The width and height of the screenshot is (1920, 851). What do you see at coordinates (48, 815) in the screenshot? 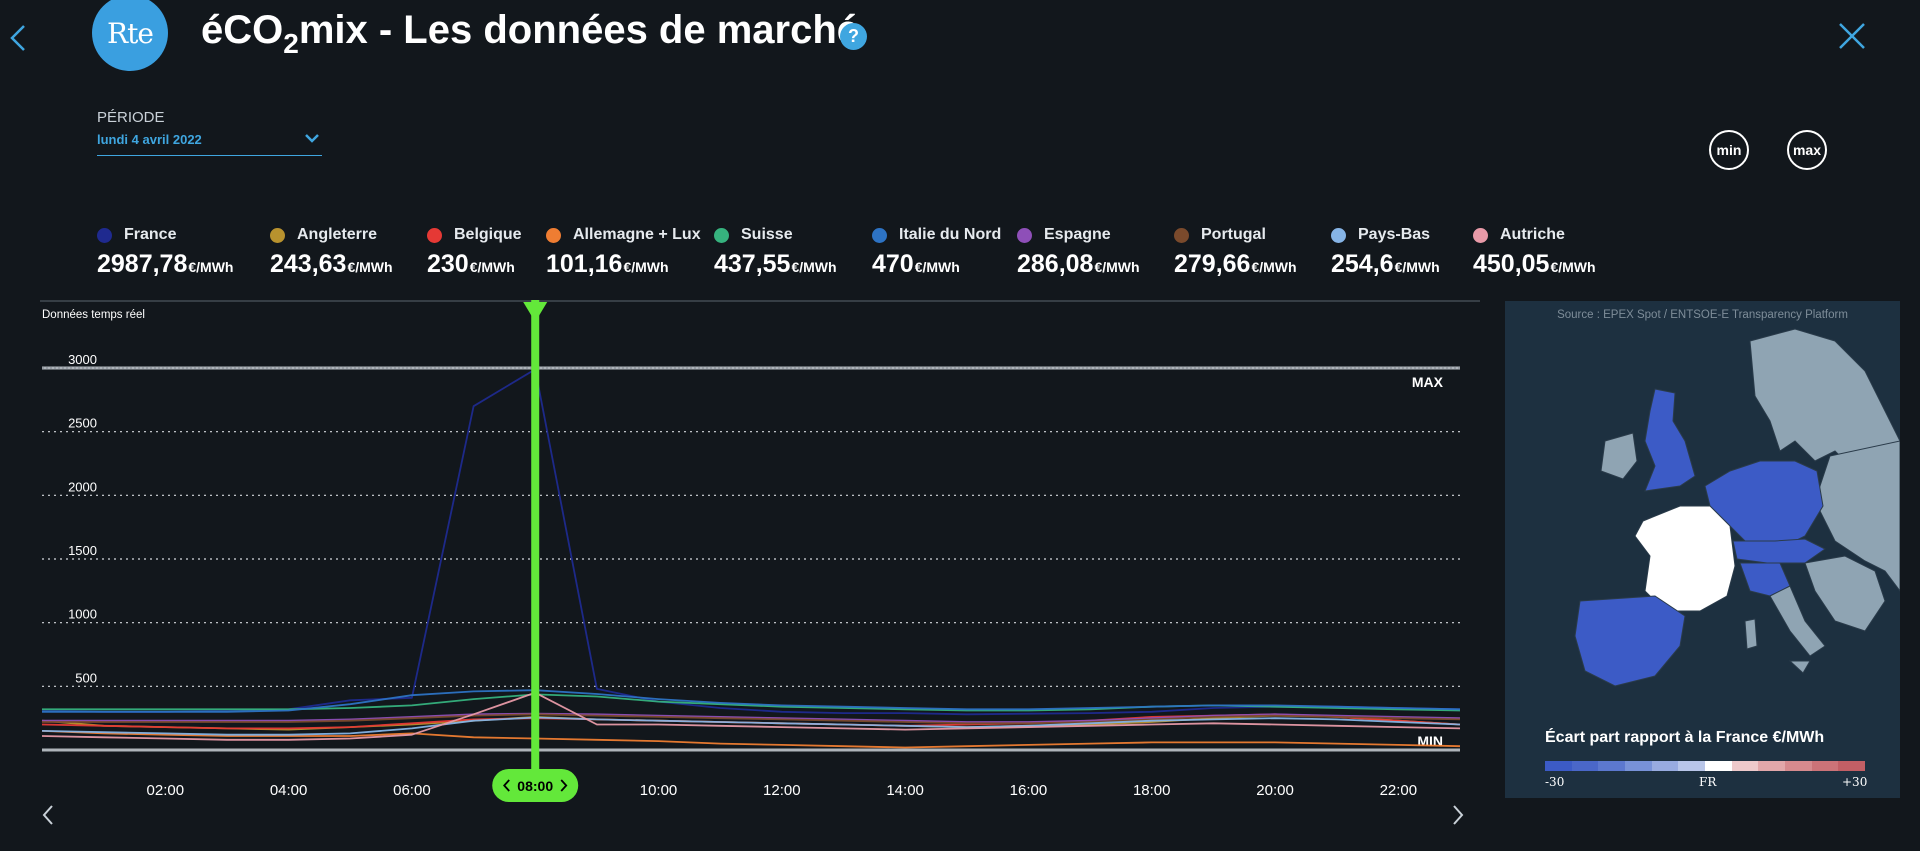
I see `previous-day-icon` at bounding box center [48, 815].